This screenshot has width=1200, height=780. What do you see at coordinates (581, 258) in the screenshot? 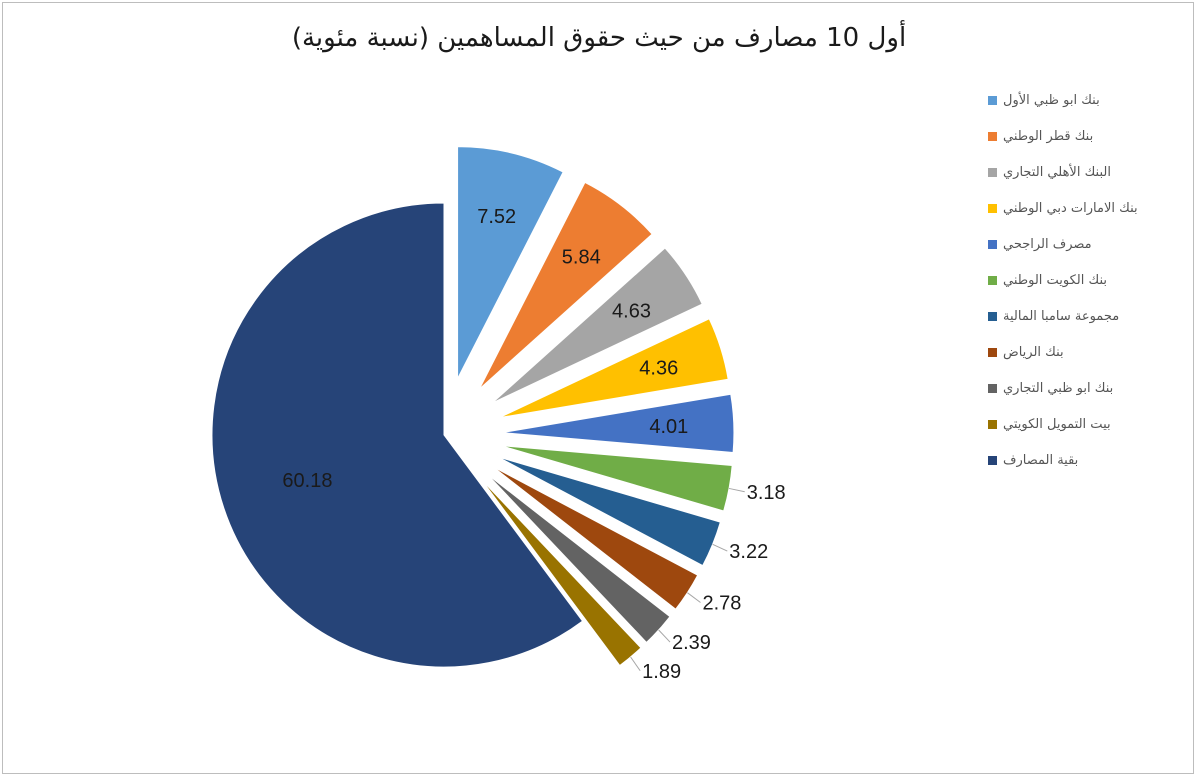
I see `data-label: 5.84` at bounding box center [581, 258].